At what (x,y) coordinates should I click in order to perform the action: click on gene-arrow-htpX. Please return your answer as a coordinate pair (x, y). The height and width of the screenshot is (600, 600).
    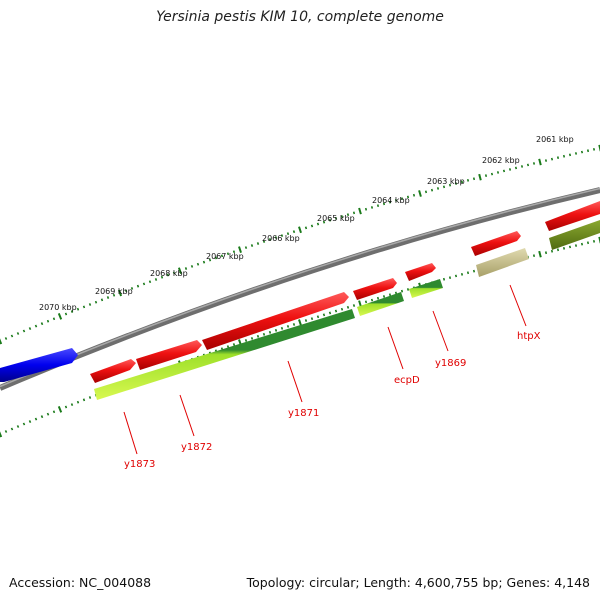
    Looking at the image, I should click on (496, 243).